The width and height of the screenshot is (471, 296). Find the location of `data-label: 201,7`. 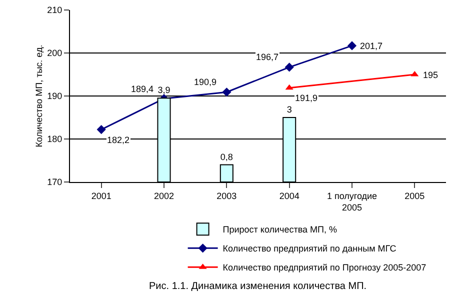

data-label: 201,7 is located at coordinates (371, 46).